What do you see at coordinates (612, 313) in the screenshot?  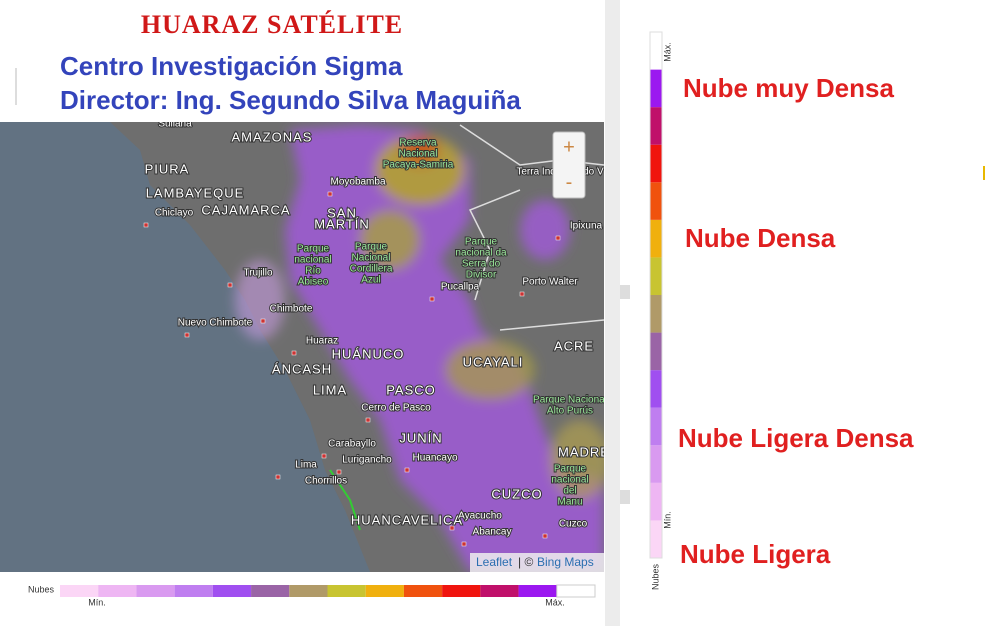 I see `divider` at bounding box center [612, 313].